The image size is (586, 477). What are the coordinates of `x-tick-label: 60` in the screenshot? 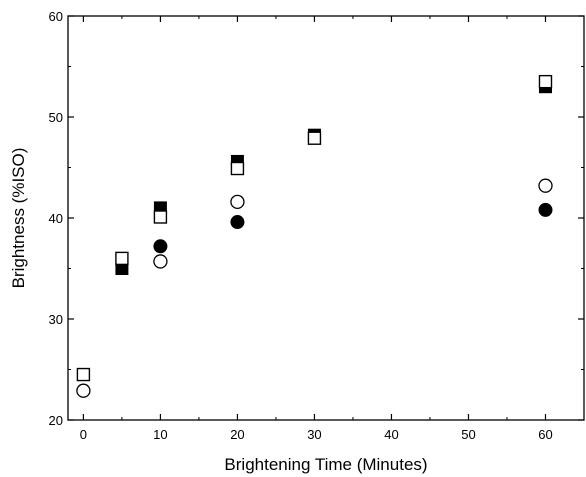 It's located at (545, 434).